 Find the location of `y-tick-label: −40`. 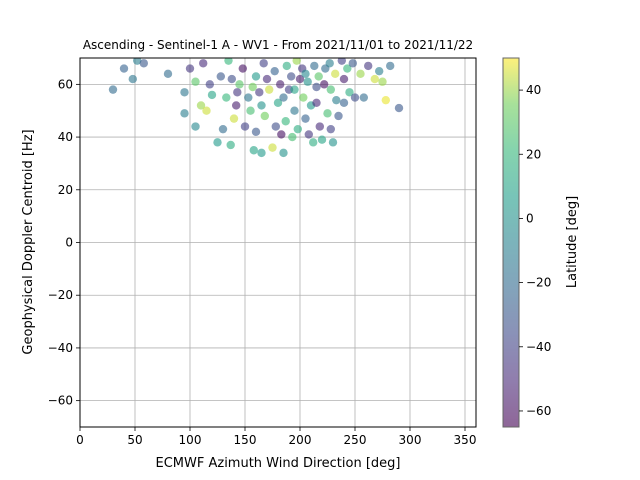

y-tick-label: −40 is located at coordinates (60, 348).